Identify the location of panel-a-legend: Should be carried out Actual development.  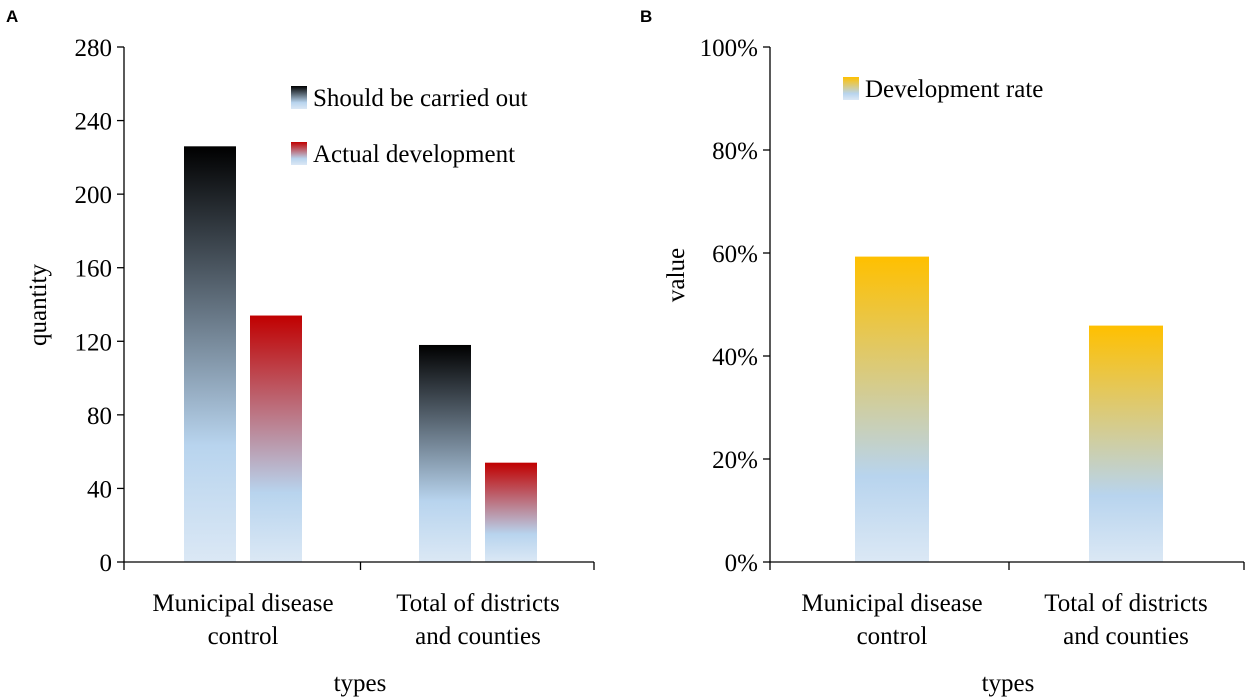
(409, 126).